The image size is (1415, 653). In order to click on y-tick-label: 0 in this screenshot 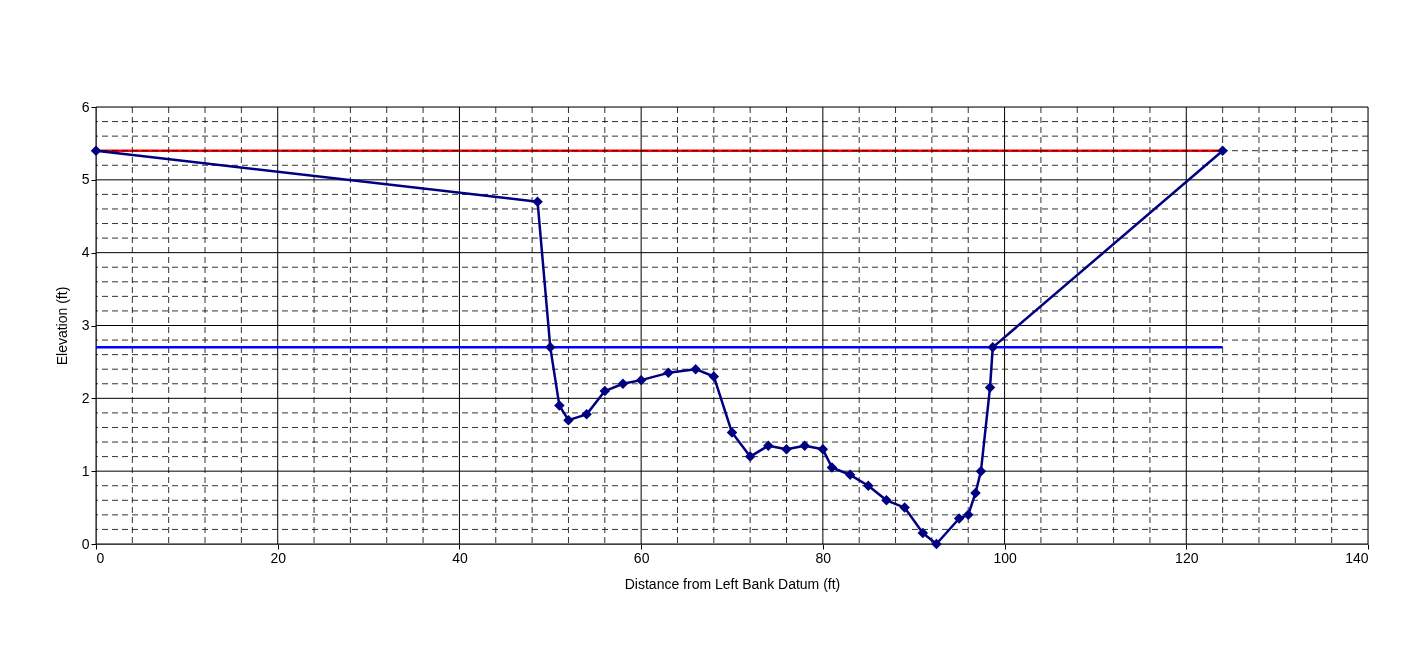, I will do `click(85, 543)`.